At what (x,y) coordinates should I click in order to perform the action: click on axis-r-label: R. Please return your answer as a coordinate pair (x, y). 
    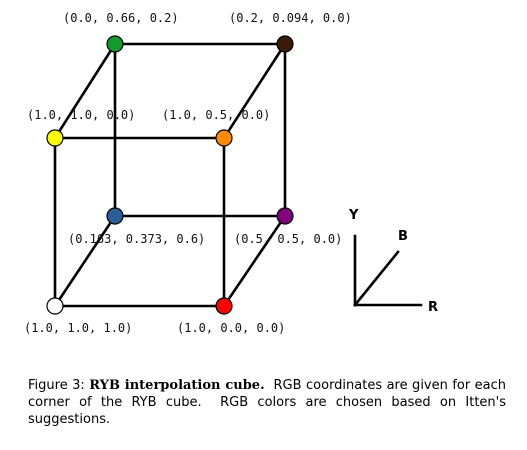
    Looking at the image, I should click on (433, 307).